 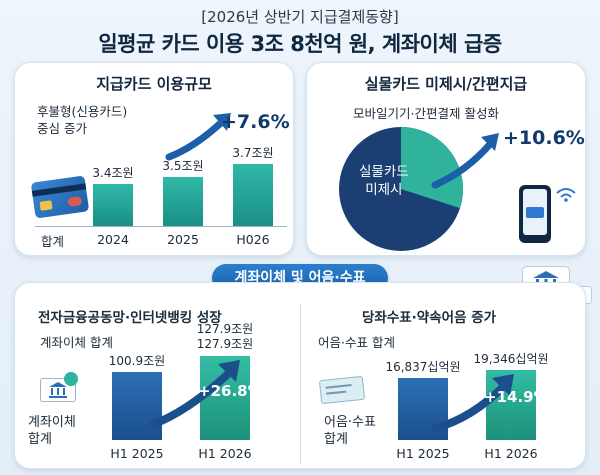 What do you see at coordinates (423, 366) in the screenshot?
I see `bar-value-label: 16,837십억원` at bounding box center [423, 366].